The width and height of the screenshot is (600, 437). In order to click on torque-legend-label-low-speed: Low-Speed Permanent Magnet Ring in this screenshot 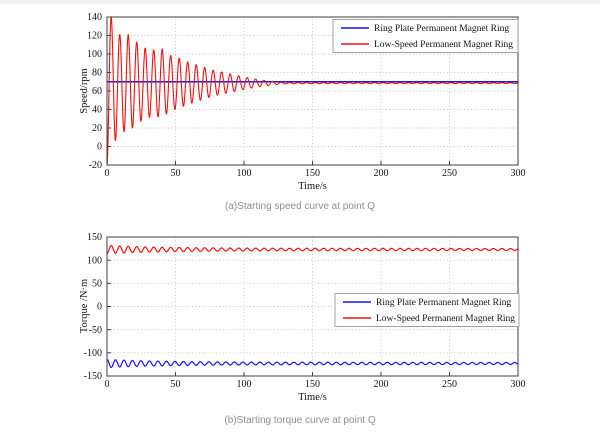, I will do `click(445, 319)`.